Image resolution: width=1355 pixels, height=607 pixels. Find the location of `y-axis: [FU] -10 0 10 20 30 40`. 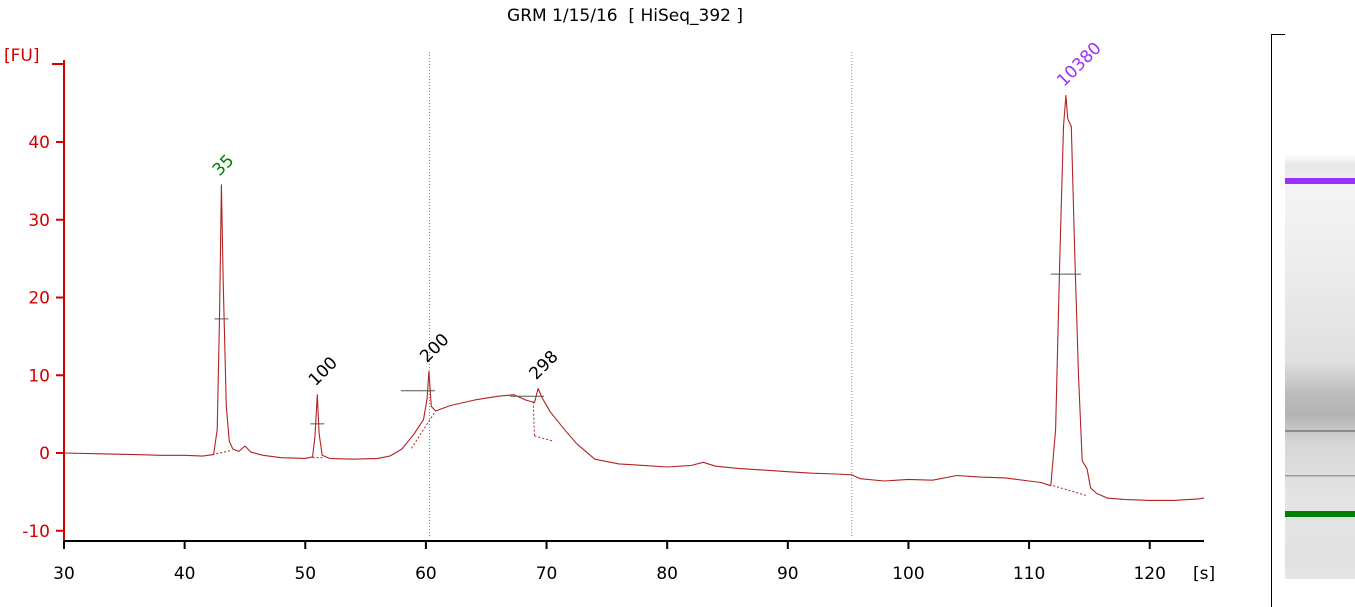

y-axis: [FU] -10 0 10 20 30 40 is located at coordinates (34, 294).